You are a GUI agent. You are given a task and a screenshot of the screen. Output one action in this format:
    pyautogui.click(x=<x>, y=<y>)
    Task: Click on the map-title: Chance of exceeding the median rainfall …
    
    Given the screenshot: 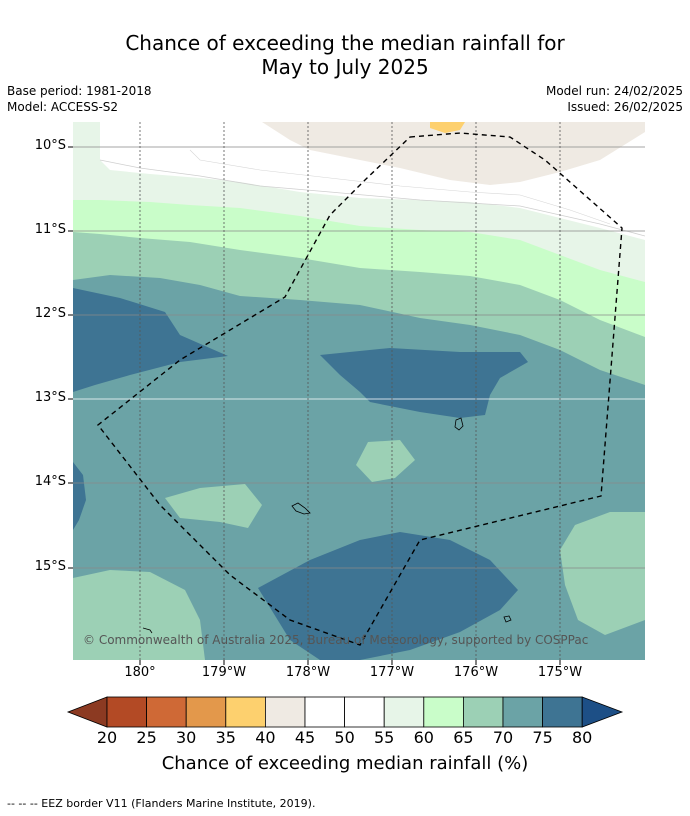 What is the action you would take?
    pyautogui.click(x=345, y=55)
    